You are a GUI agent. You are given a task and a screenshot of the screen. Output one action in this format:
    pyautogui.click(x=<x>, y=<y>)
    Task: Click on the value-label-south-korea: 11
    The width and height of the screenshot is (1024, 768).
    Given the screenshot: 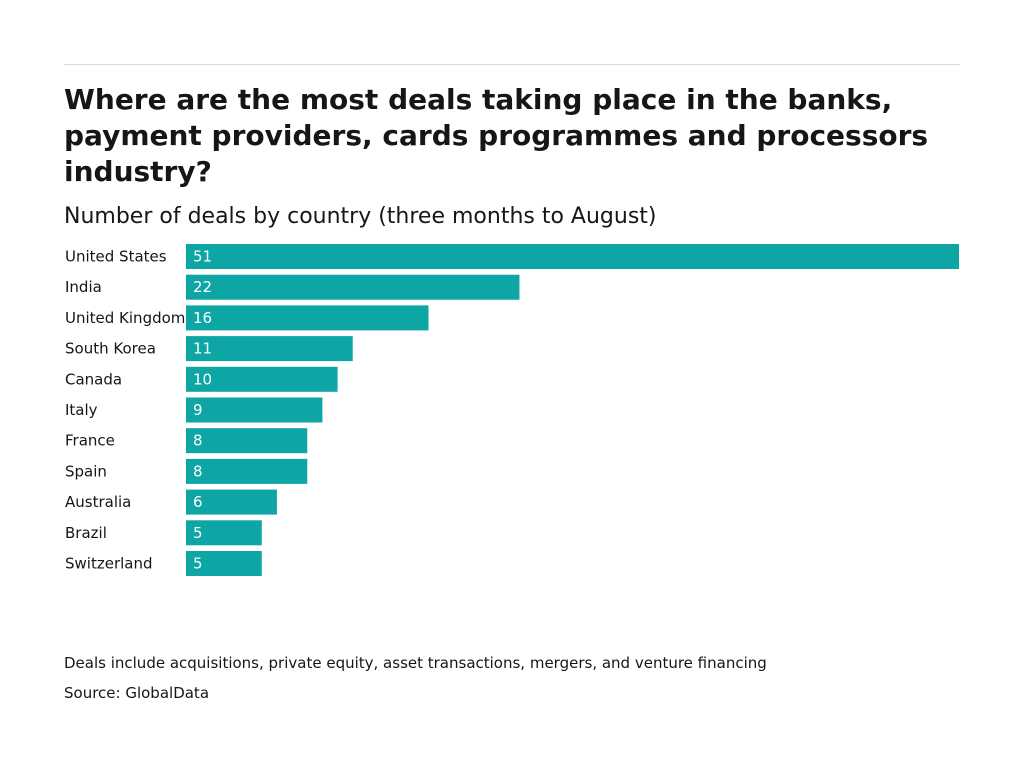 What is the action you would take?
    pyautogui.click(x=202, y=349)
    